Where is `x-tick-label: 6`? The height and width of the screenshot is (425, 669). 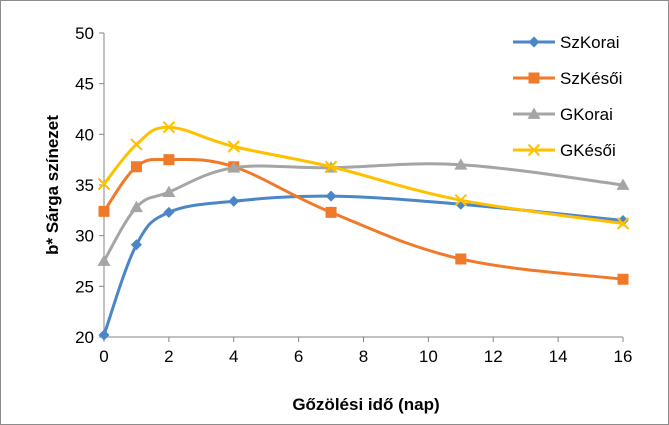
x-tick-label: 6 is located at coordinates (298, 356).